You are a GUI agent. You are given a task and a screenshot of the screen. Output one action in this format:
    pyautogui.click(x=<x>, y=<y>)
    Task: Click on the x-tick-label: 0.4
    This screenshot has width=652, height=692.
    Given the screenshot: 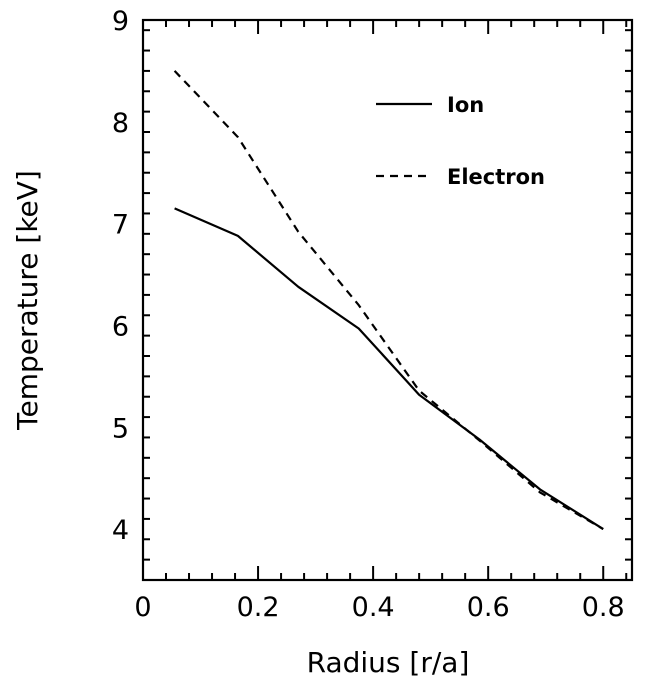 What is the action you would take?
    pyautogui.click(x=373, y=607)
    